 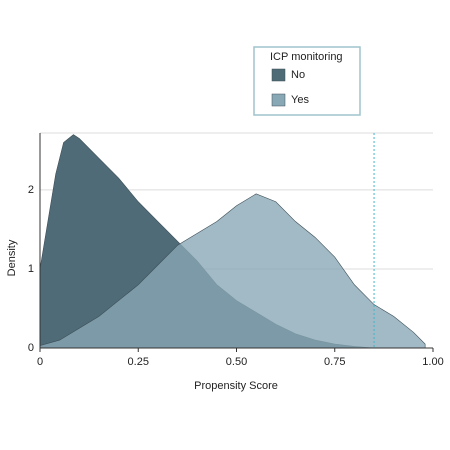 What do you see at coordinates (300, 100) in the screenshot?
I see `legend-label: Yes` at bounding box center [300, 100].